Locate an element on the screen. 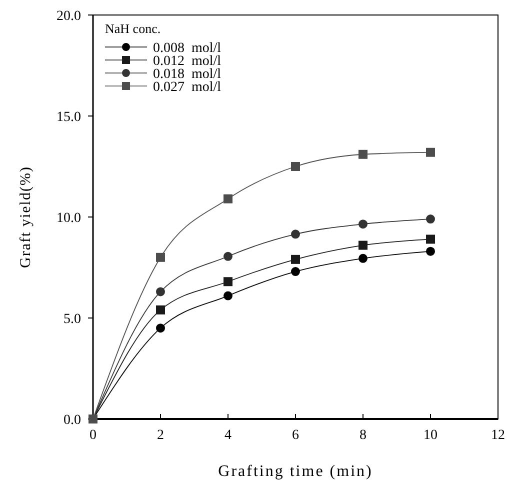  legend-label: 0.018 mol/l is located at coordinates (187, 74).